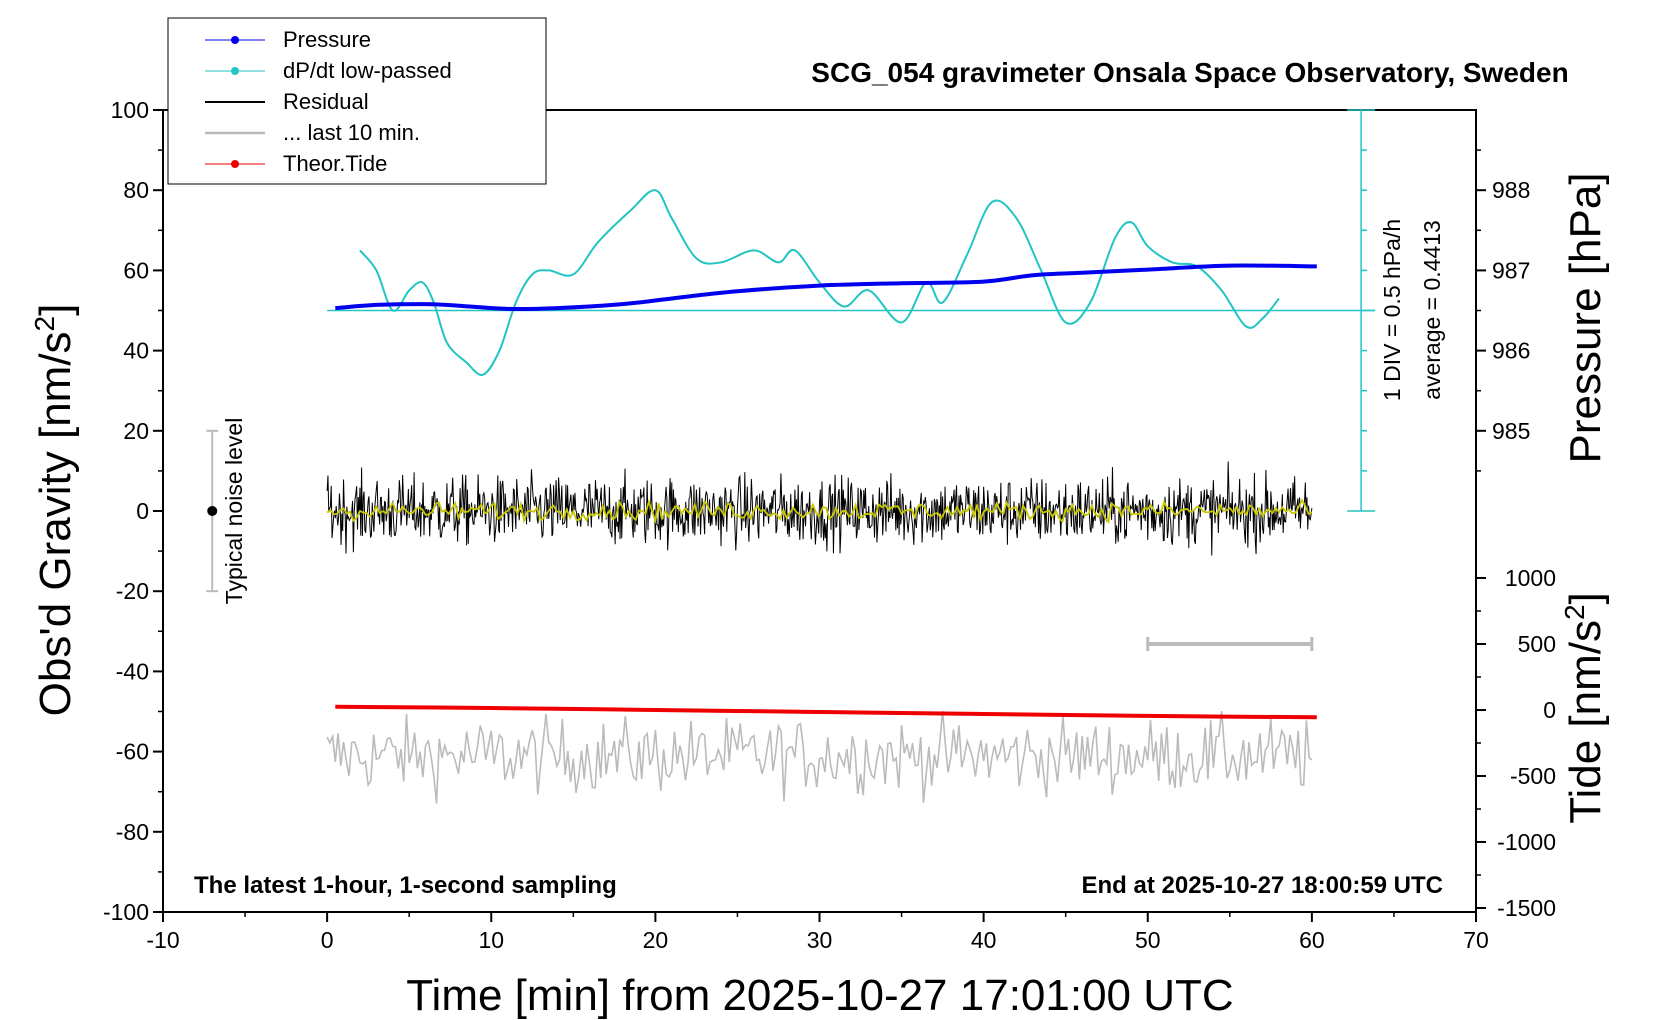 This screenshot has width=1660, height=1020. What do you see at coordinates (1526, 908) in the screenshot?
I see `tide-tick-label: -1500` at bounding box center [1526, 908].